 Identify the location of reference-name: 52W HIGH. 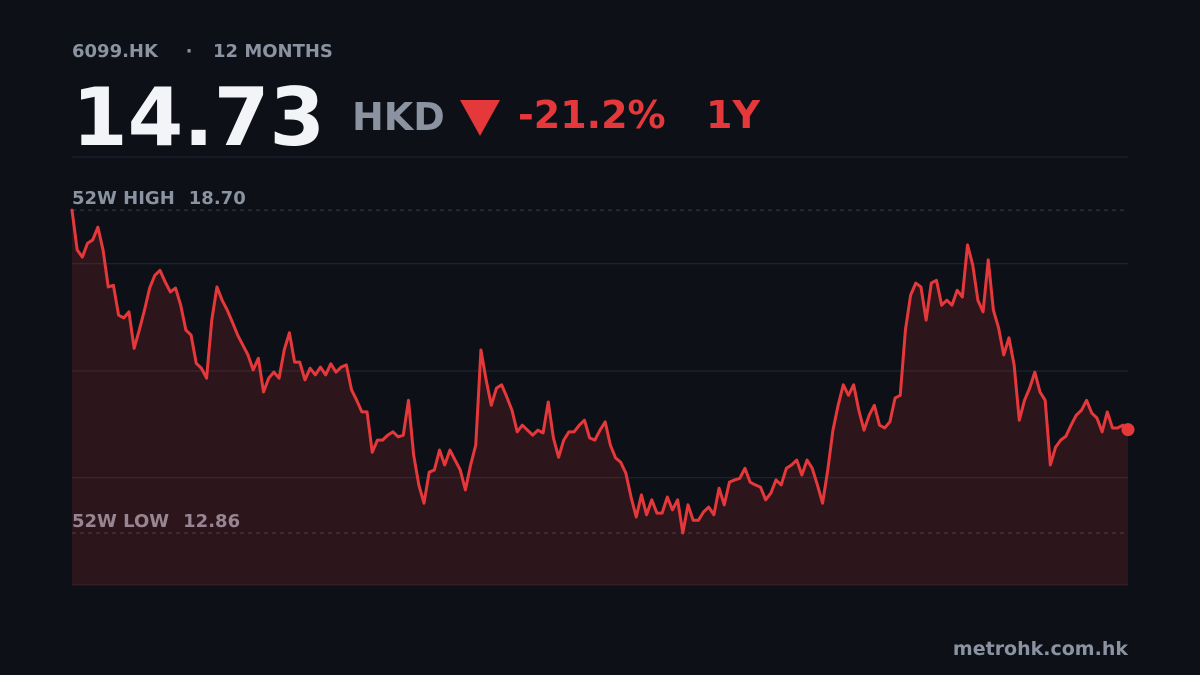
(123, 198).